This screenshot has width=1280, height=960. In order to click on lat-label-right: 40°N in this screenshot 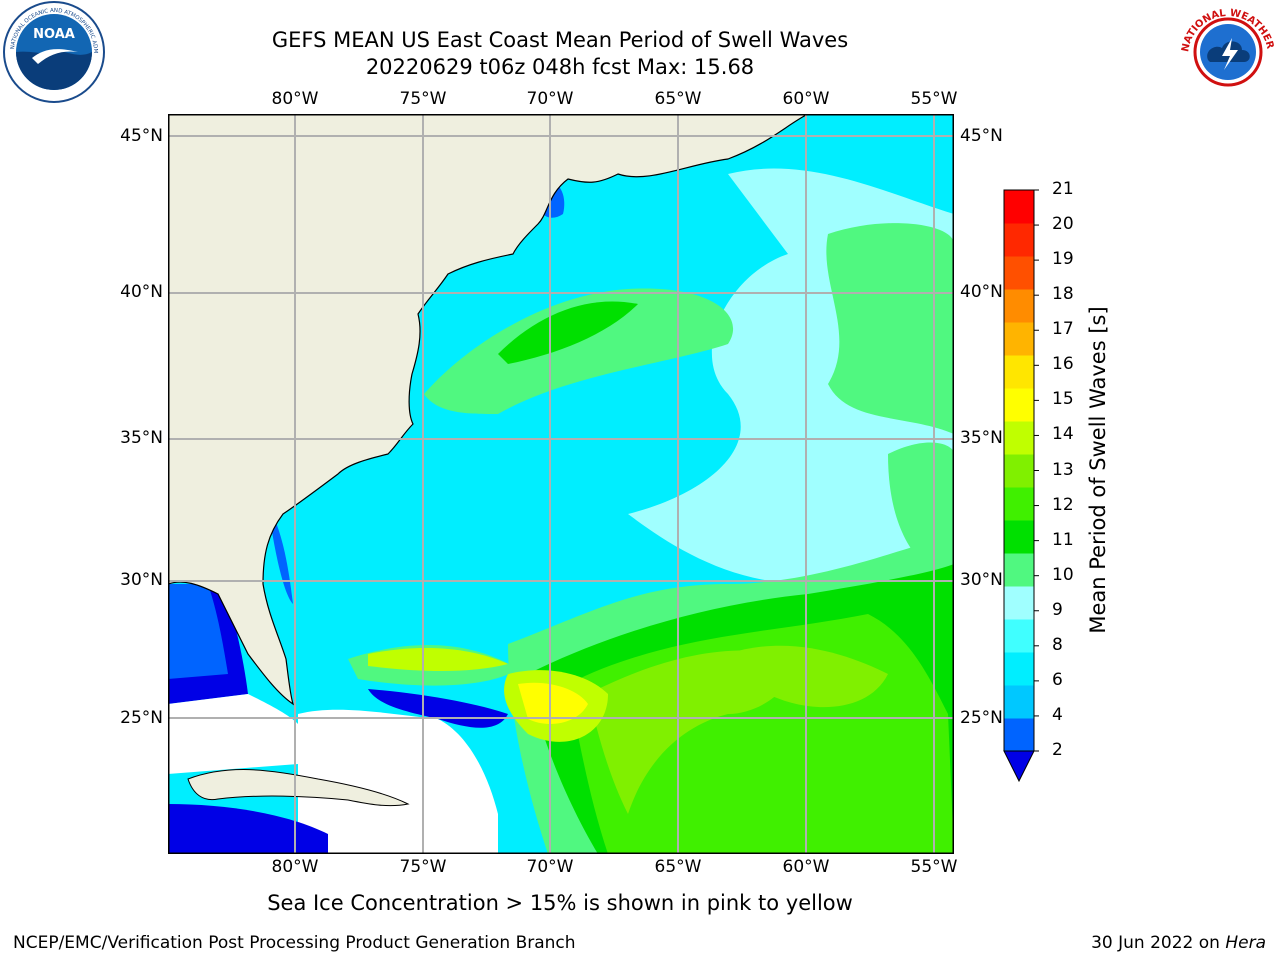, I will do `click(981, 292)`.